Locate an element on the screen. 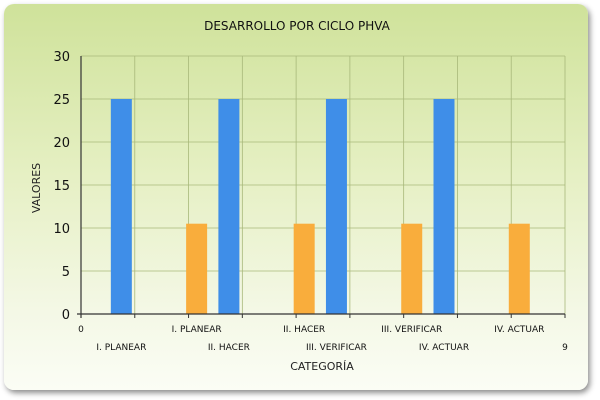 This screenshot has height=400, width=600. y-tick-label: 30 is located at coordinates (61, 57).